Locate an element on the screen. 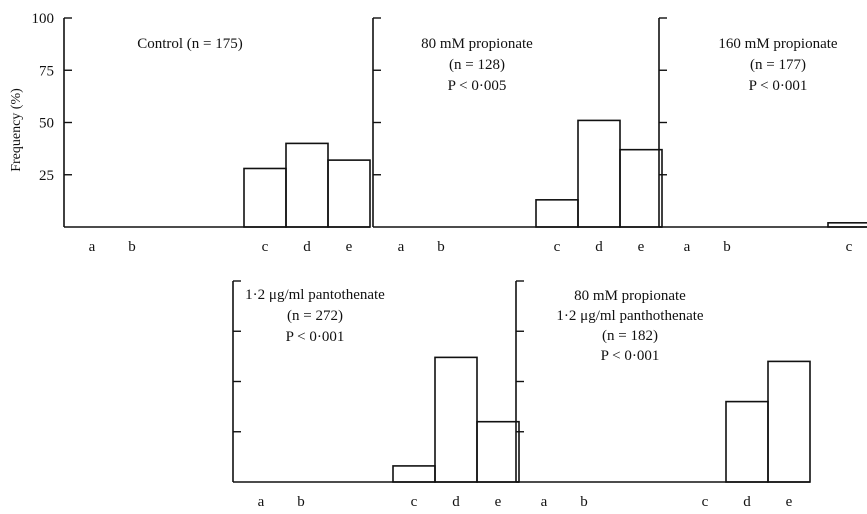 This screenshot has width=867, height=514. y-tick-label: 100 is located at coordinates (43, 19).